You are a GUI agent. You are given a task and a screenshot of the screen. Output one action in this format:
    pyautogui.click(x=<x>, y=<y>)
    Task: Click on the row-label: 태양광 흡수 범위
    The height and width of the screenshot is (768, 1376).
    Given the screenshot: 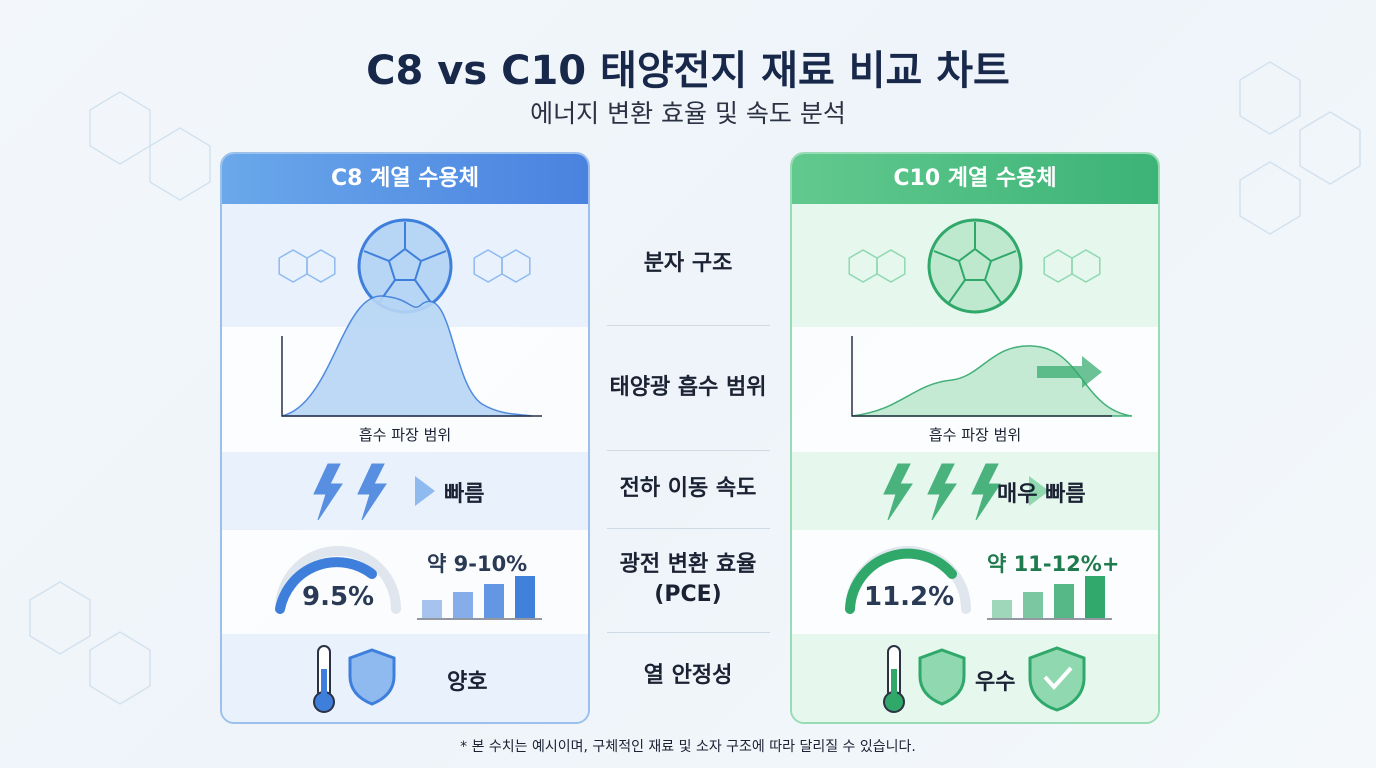 What is the action you would take?
    pyautogui.click(x=688, y=388)
    